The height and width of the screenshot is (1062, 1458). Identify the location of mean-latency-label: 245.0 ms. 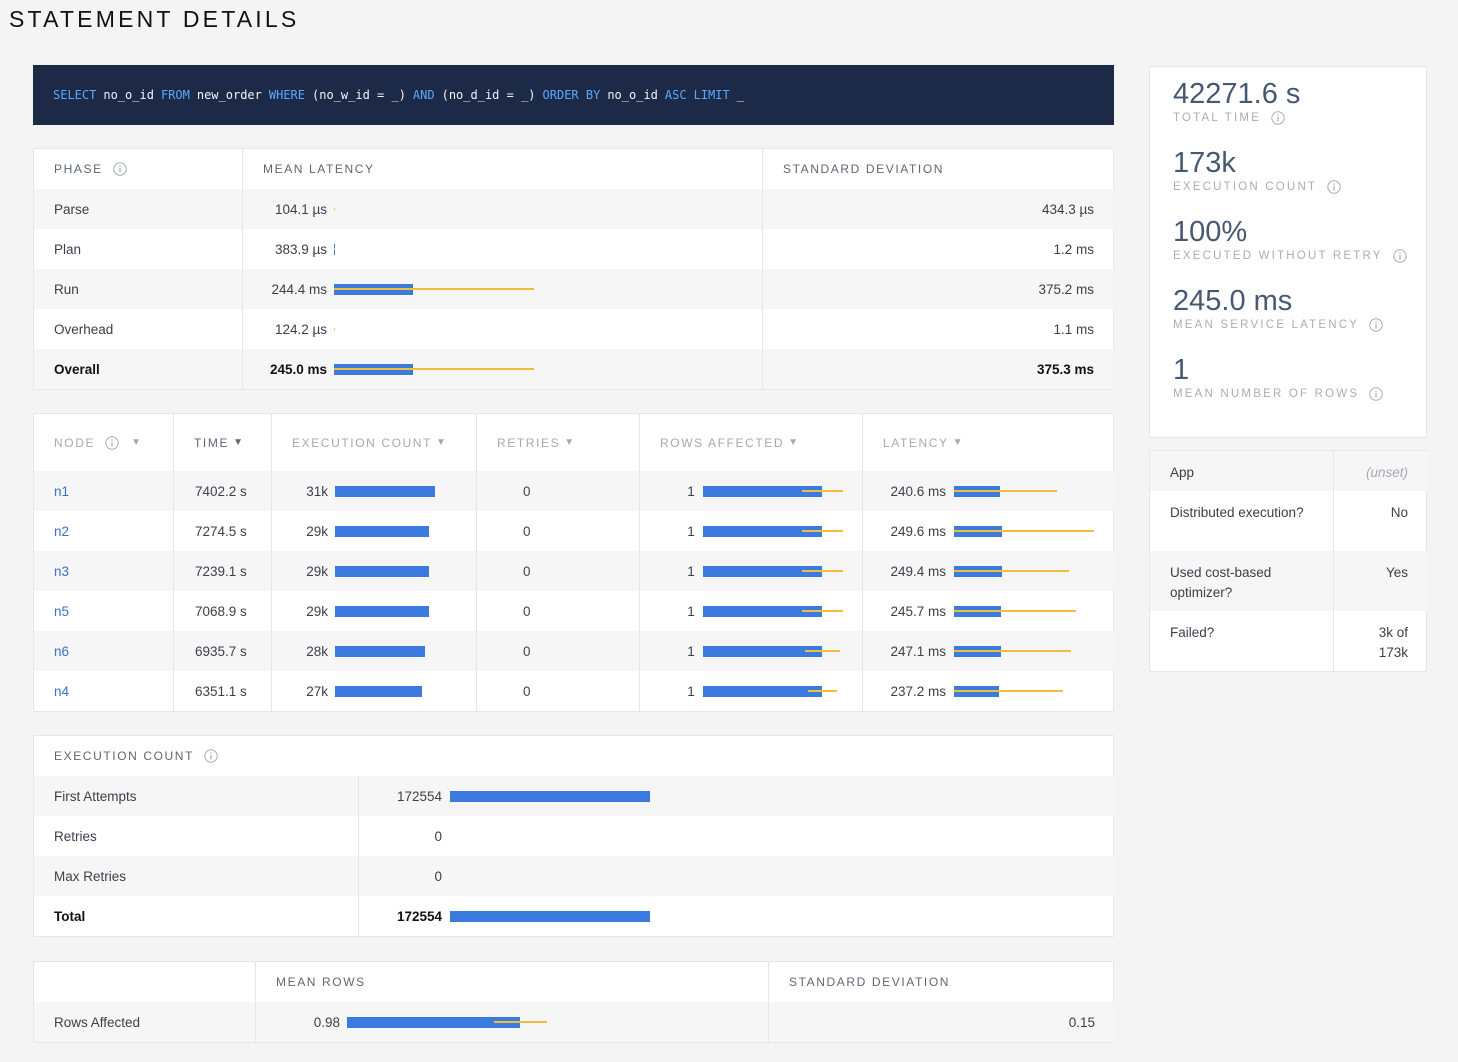
(298, 369).